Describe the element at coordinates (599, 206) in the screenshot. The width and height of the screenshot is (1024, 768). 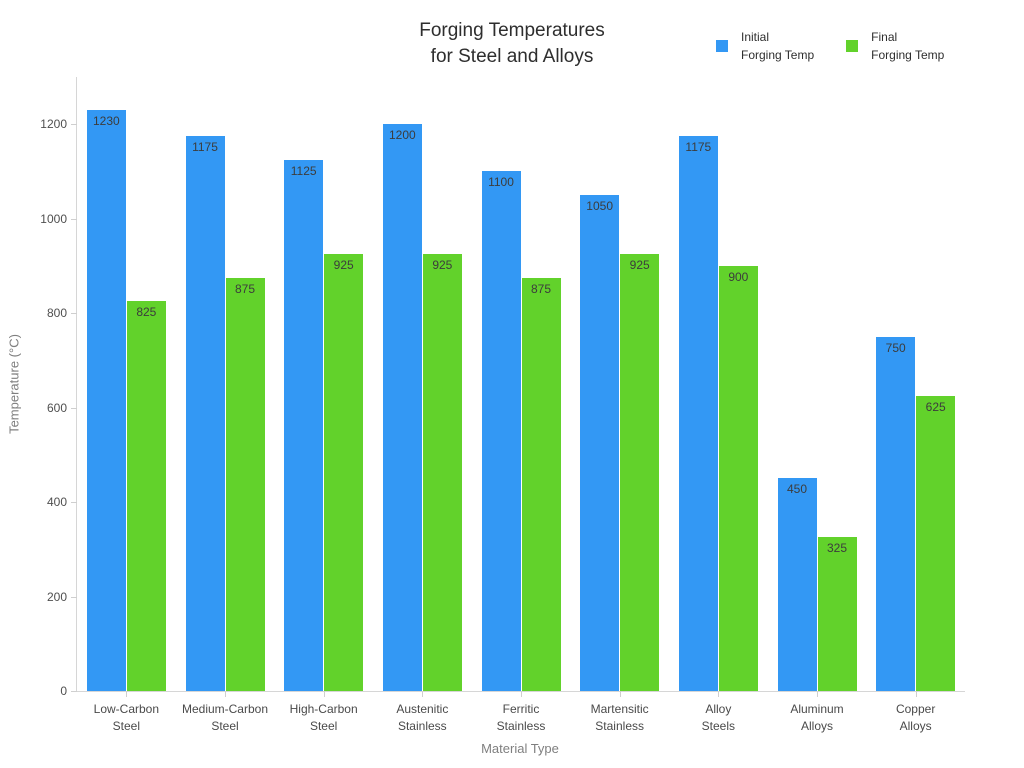
I see `bar-value-label: 1050` at that location.